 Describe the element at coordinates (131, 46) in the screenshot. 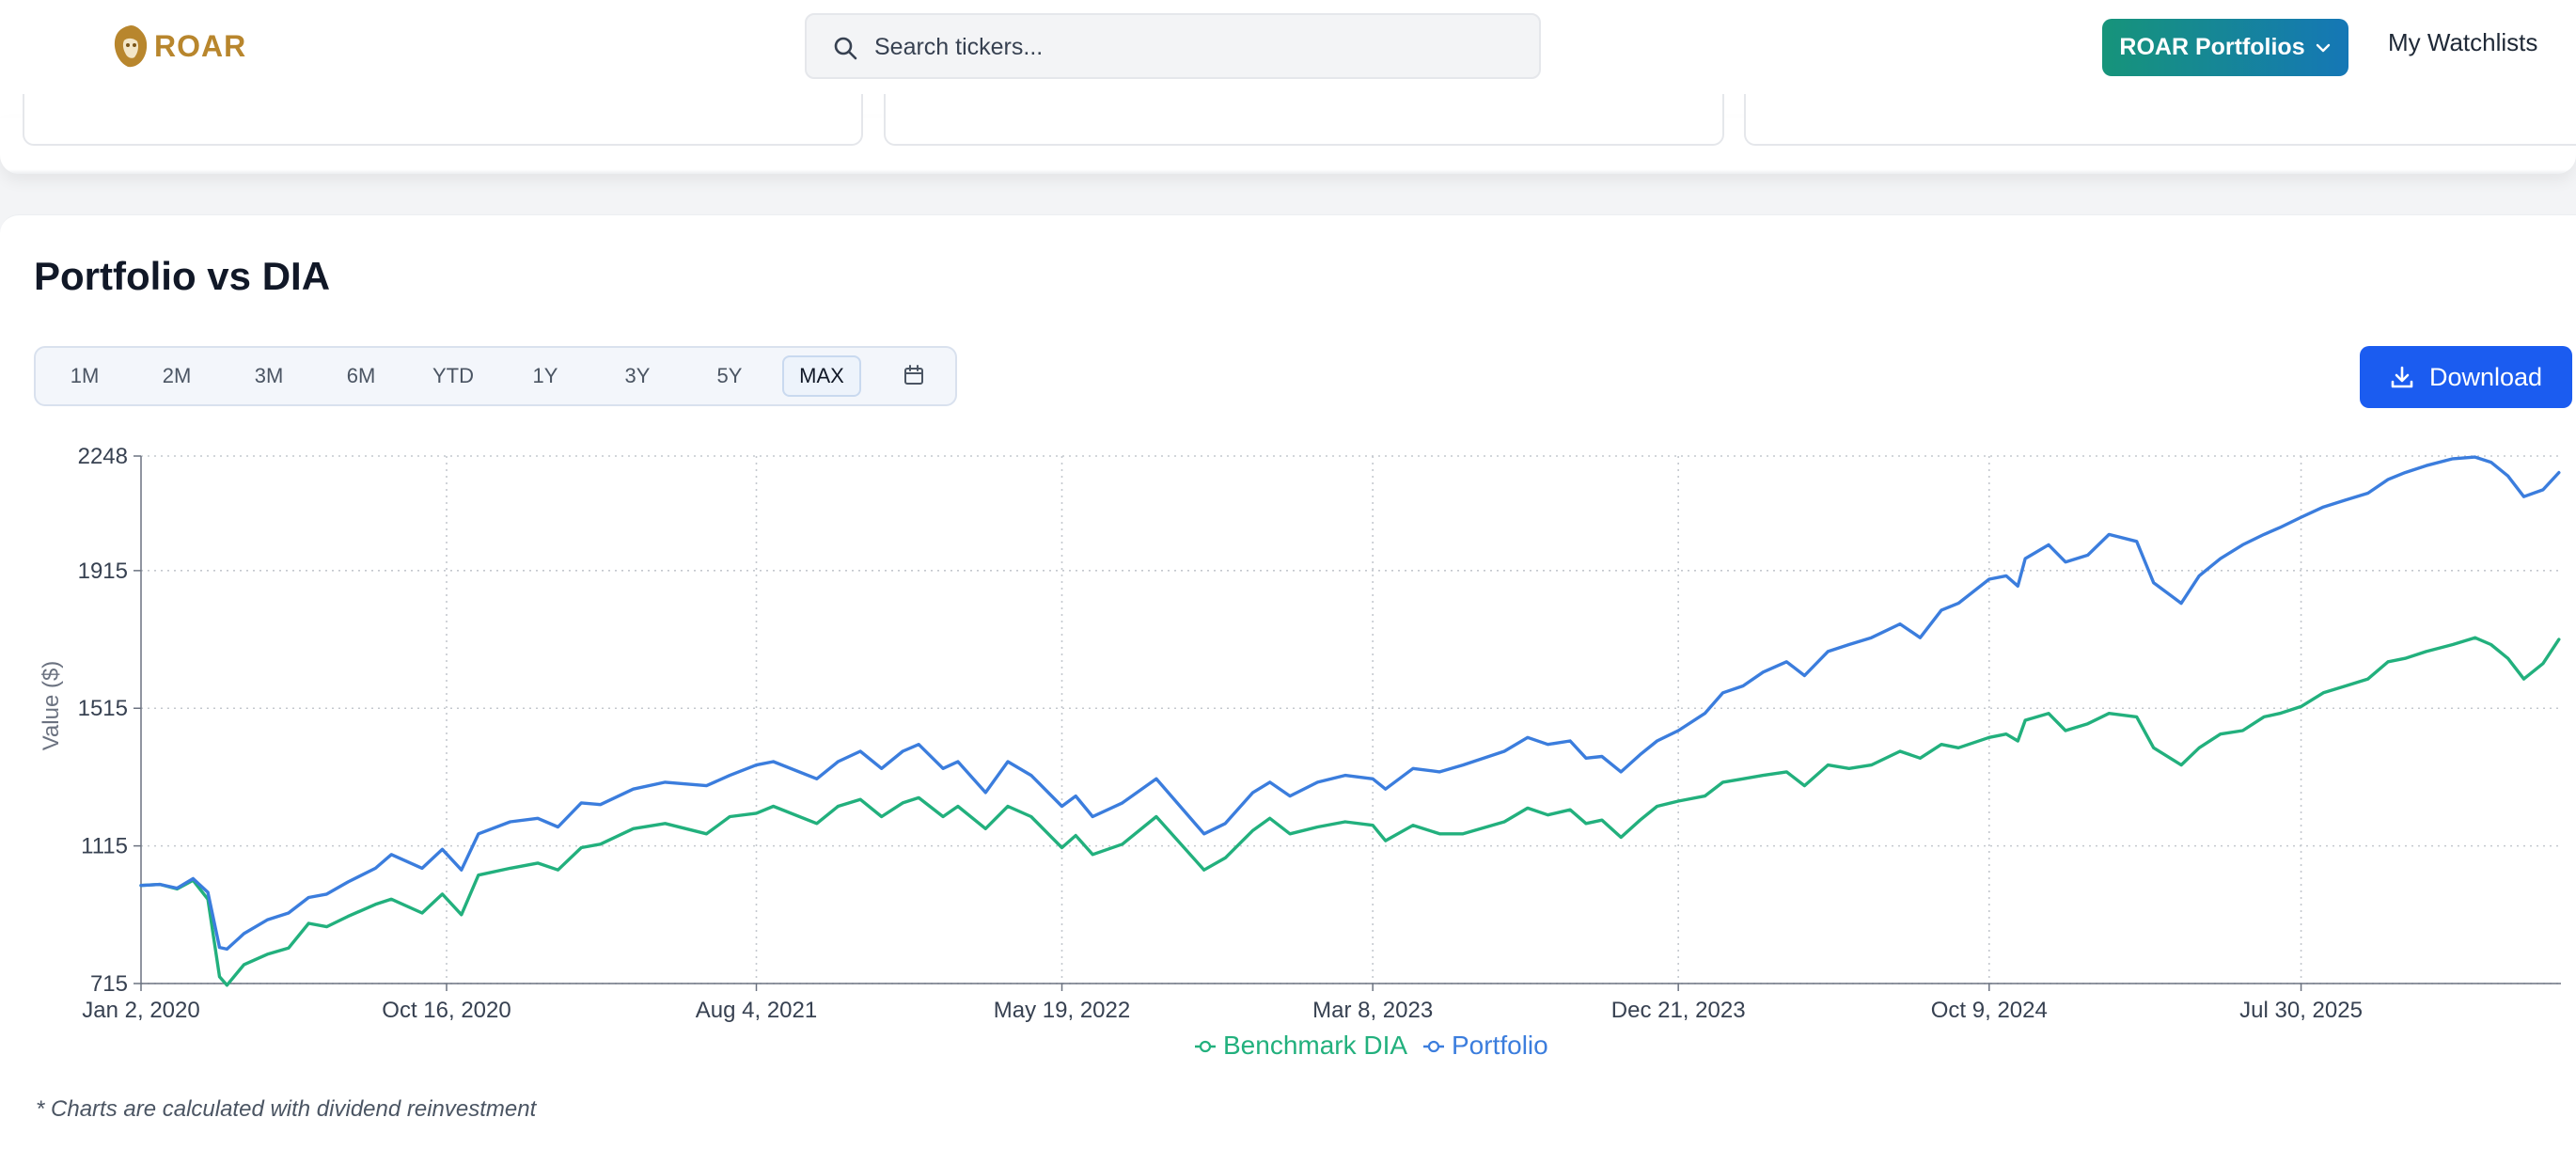

I see `lion-logo-icon` at that location.